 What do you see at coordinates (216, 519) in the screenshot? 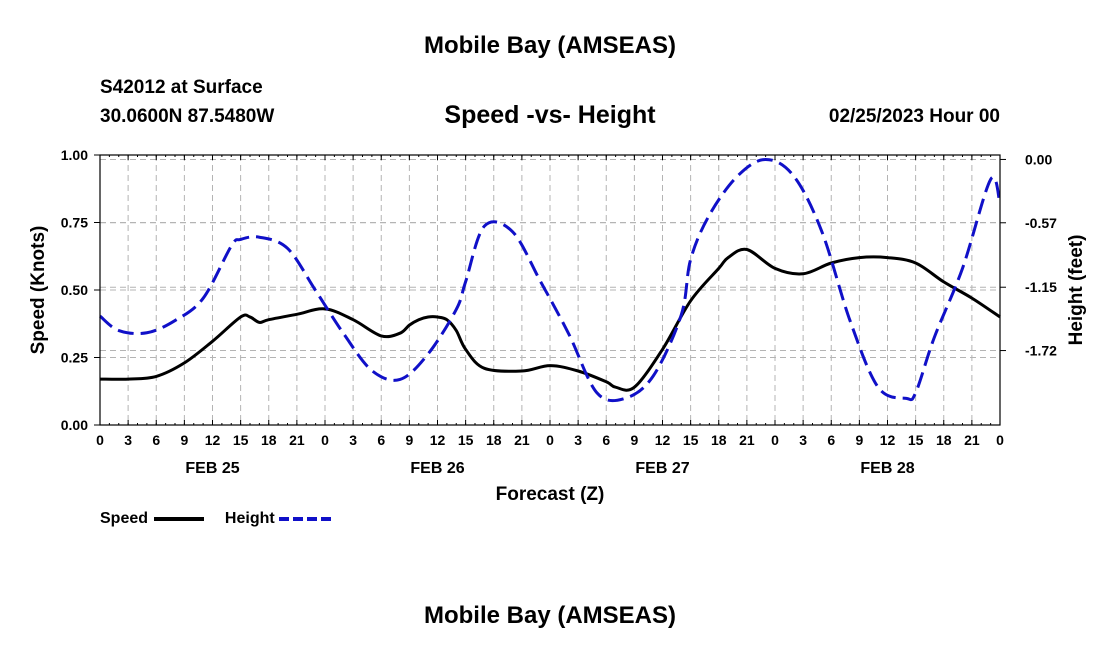
I see `legend: Speed Height` at bounding box center [216, 519].